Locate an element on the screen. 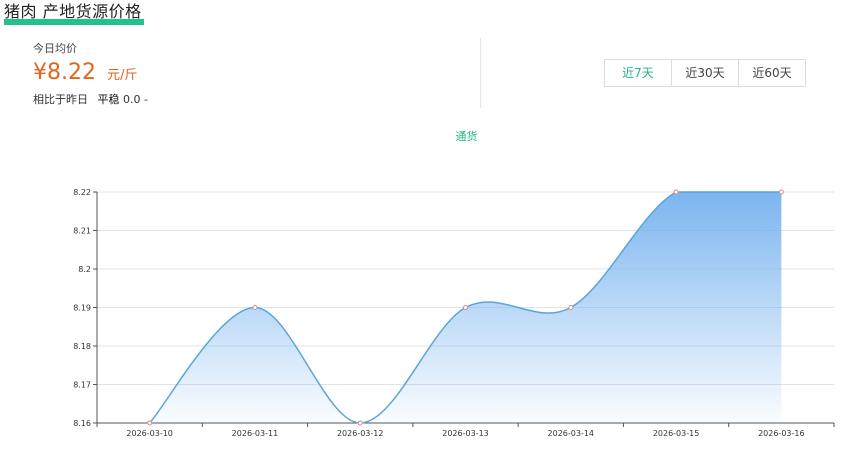 The height and width of the screenshot is (462, 851). price-summary: 今日均价 ¥8.22 元/斤 相比于昨日 平稳 0.0 - is located at coordinates (90, 73).